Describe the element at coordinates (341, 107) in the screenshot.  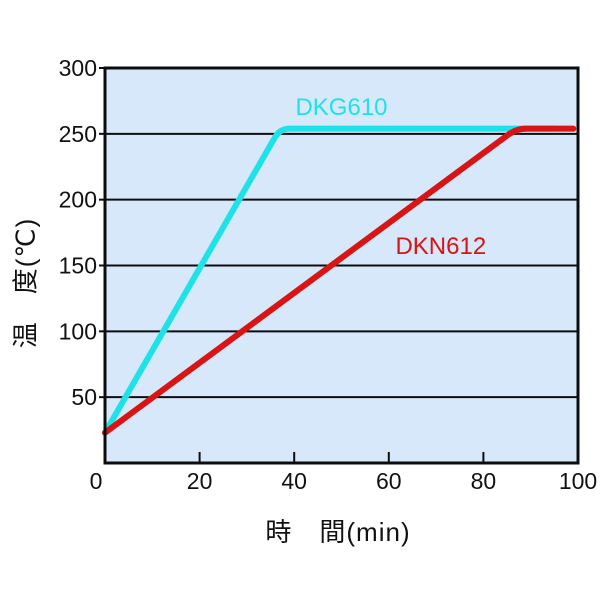
I see `series-label-dkg610: DKG610` at that location.